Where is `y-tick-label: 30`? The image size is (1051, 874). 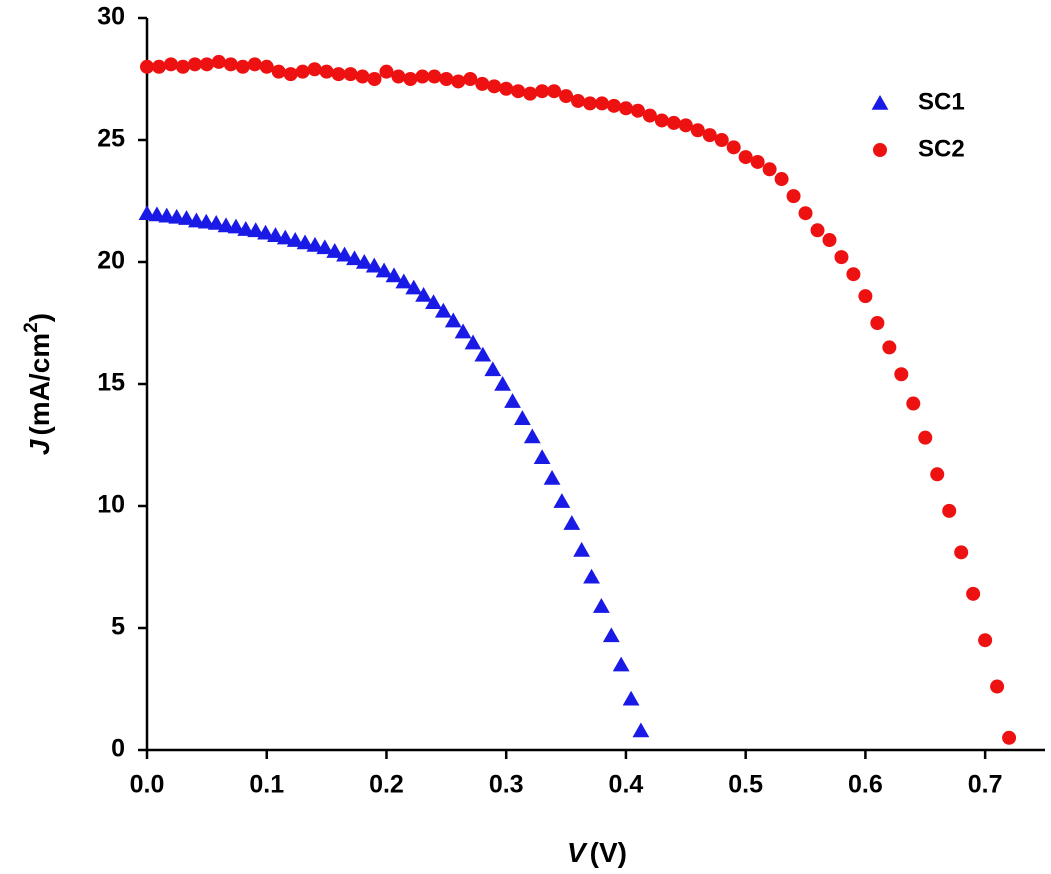 y-tick-label: 30 is located at coordinates (111, 17).